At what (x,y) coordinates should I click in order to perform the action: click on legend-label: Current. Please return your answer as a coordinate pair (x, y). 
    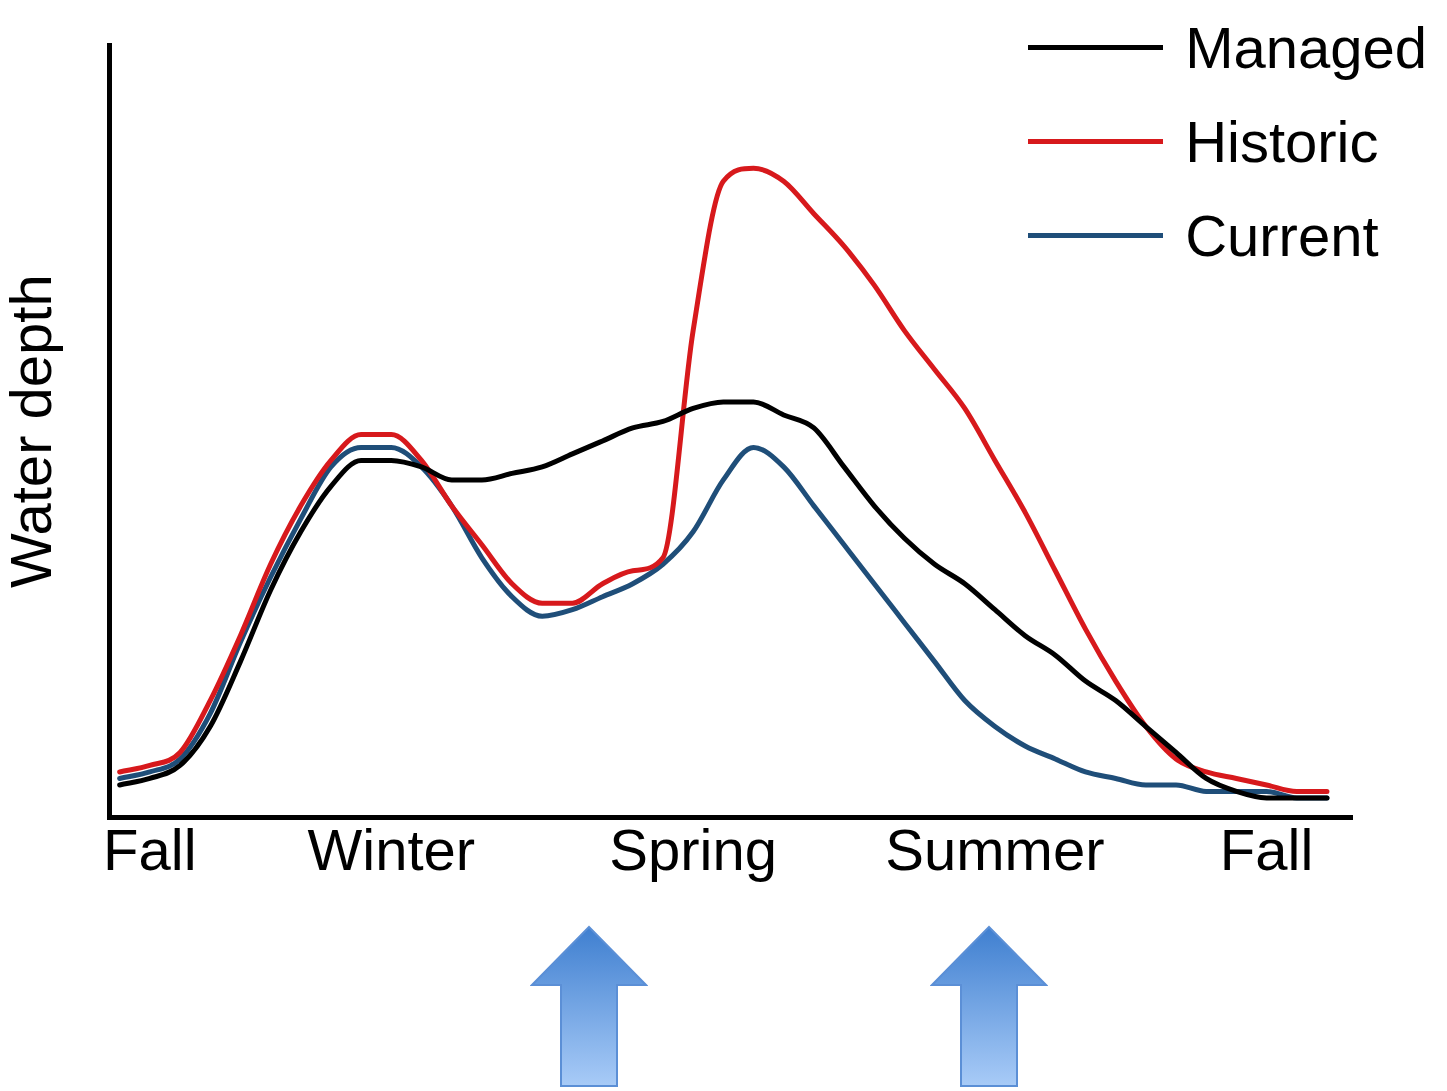
    Looking at the image, I should click on (1282, 235).